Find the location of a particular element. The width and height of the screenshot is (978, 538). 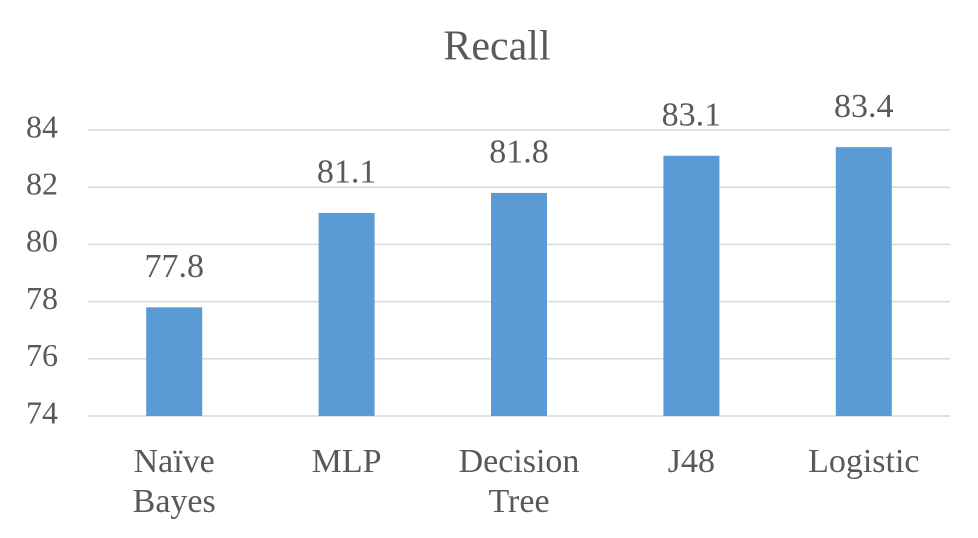

x-tick-label: MLP is located at coordinates (346, 461).